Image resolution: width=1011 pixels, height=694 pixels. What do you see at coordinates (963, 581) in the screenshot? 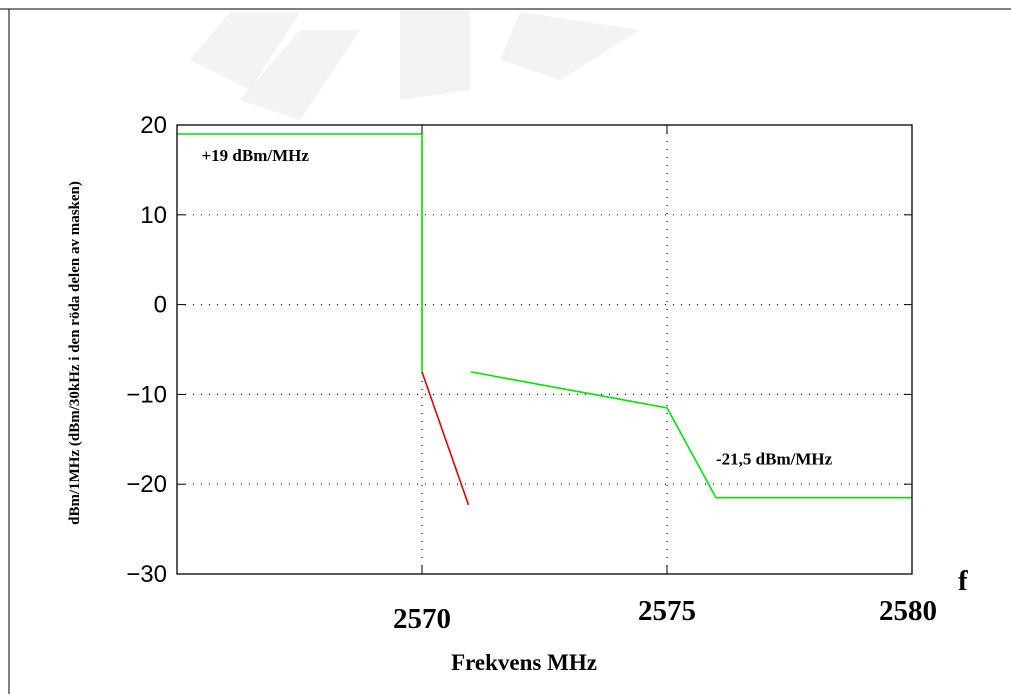
I see `x-axis-end-label: f` at bounding box center [963, 581].